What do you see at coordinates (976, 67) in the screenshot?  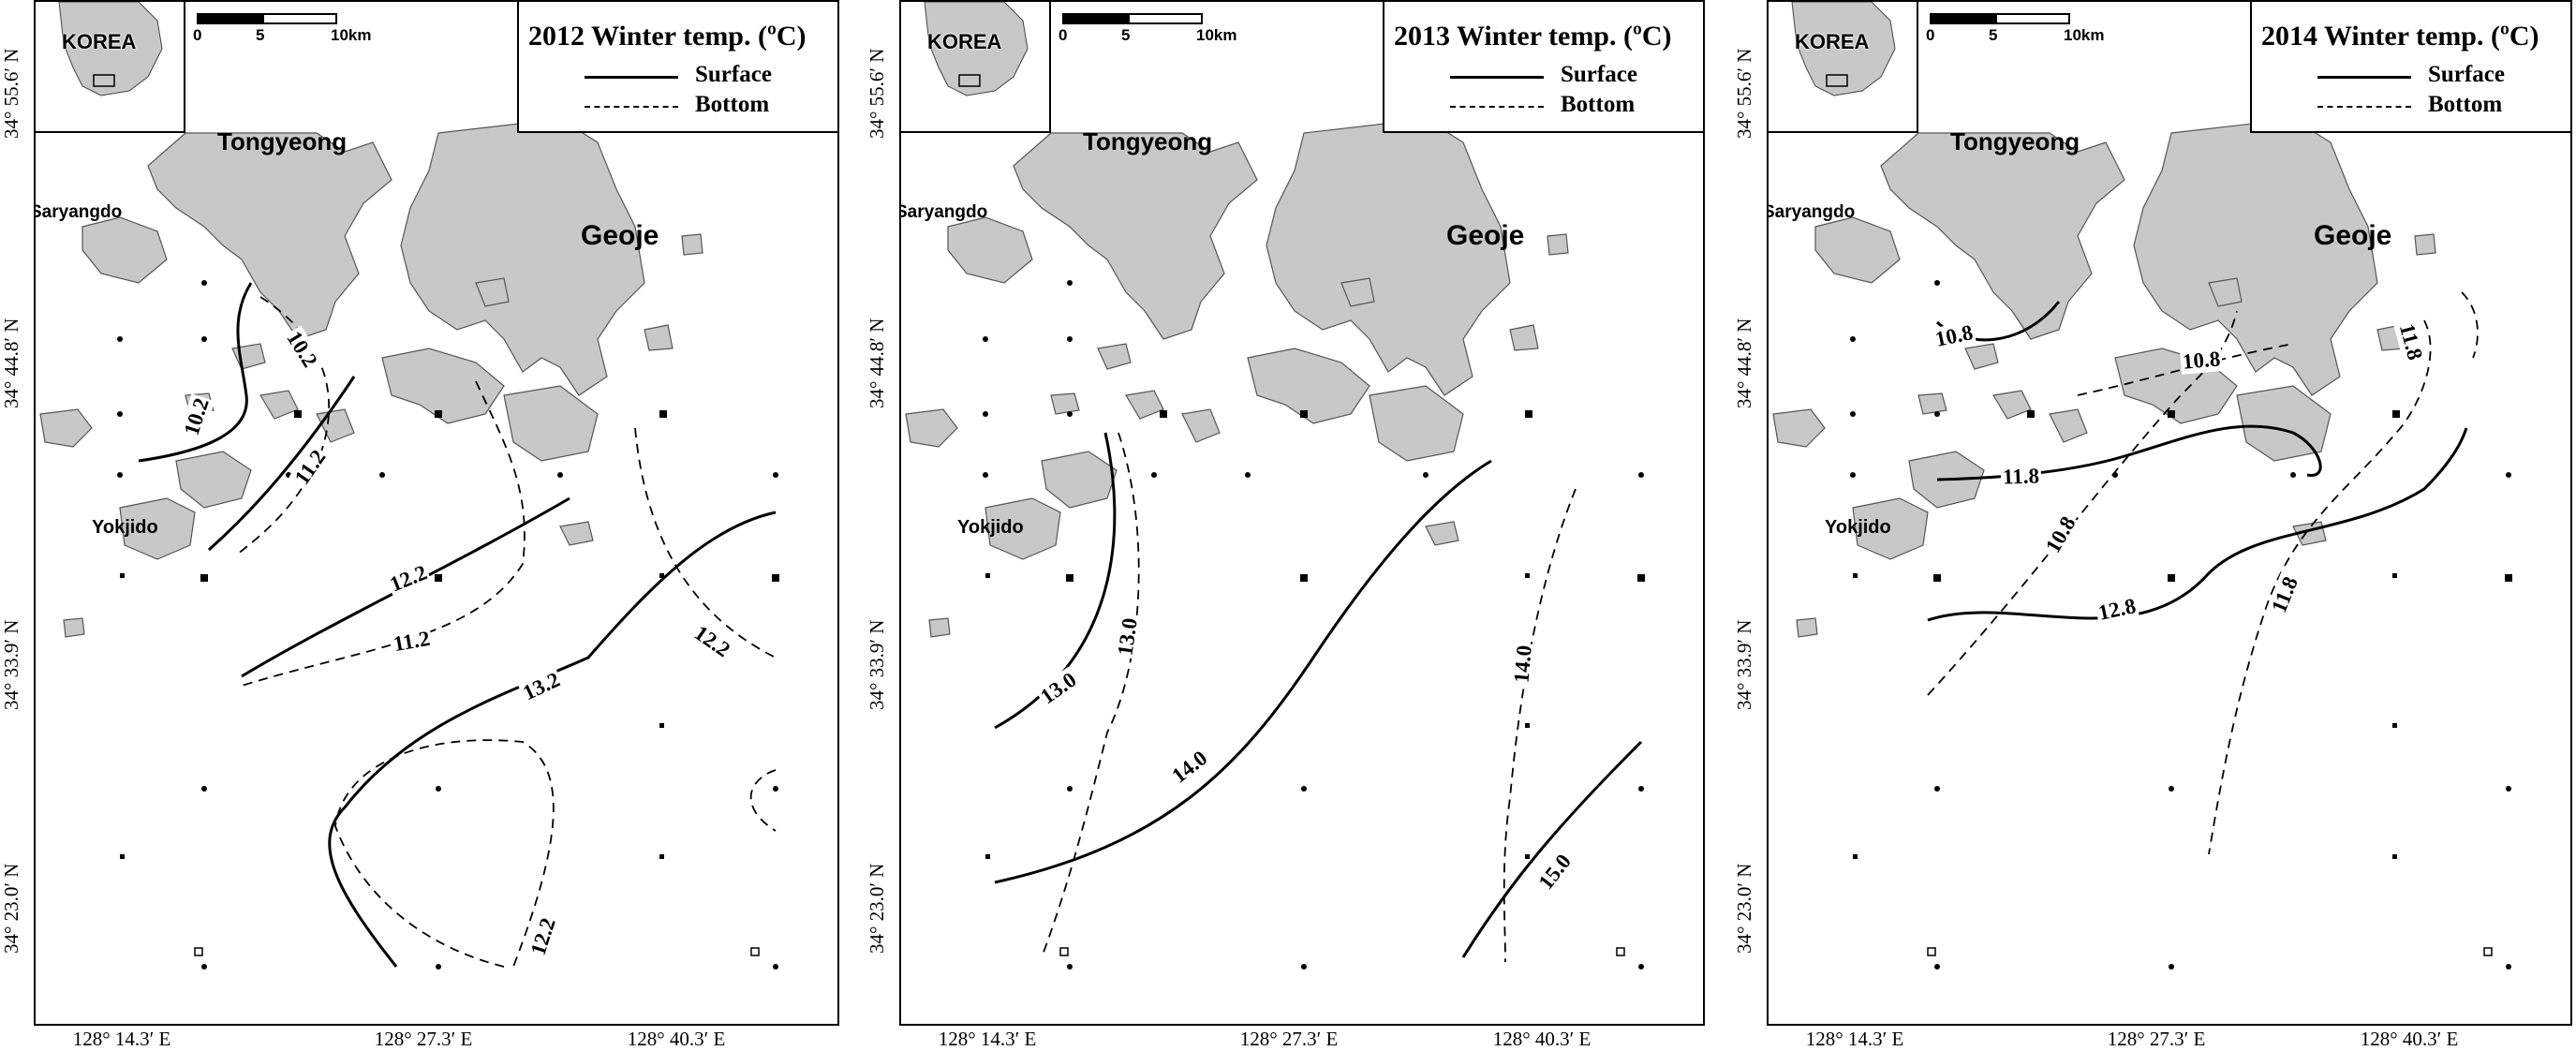 I see `korea-inset-map: KOREA` at bounding box center [976, 67].